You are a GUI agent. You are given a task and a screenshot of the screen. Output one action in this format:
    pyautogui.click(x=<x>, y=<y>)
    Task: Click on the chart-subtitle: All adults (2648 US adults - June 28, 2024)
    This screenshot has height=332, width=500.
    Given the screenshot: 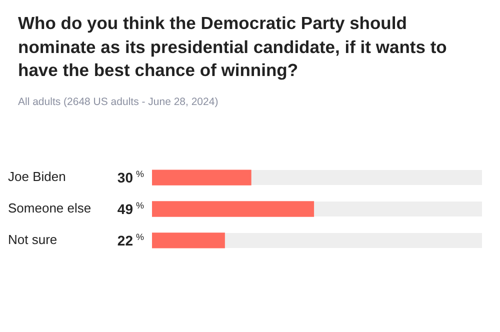 What is the action you would take?
    pyautogui.click(x=118, y=102)
    